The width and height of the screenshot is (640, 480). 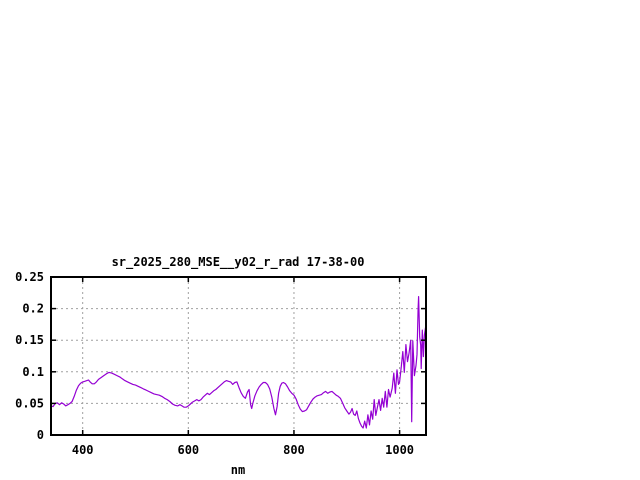 I want to click on x-tick-label: 800, so click(x=294, y=450).